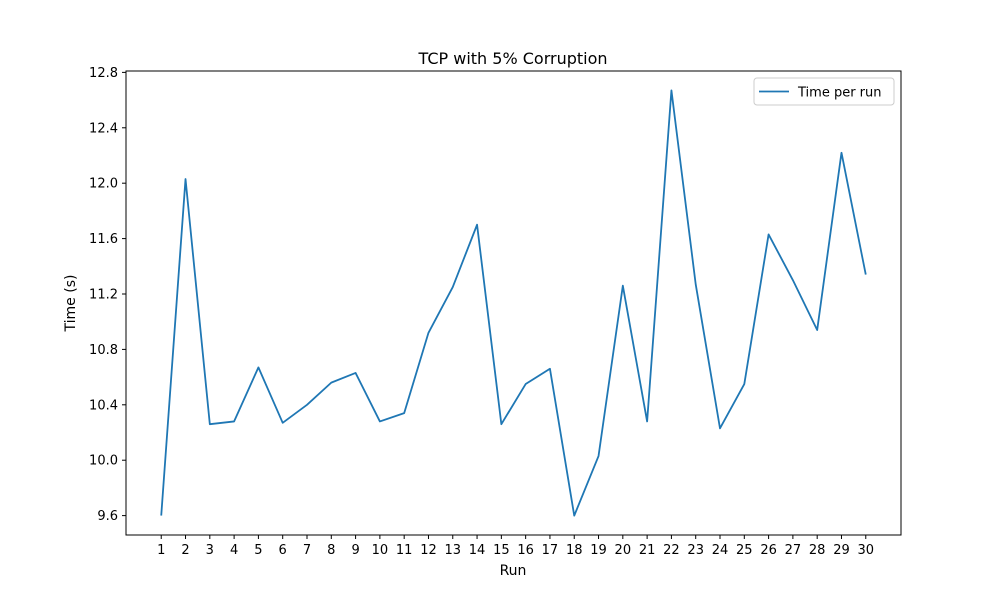 The width and height of the screenshot is (1000, 604). Describe the element at coordinates (550, 550) in the screenshot. I see `x-tick-label: 17` at that location.